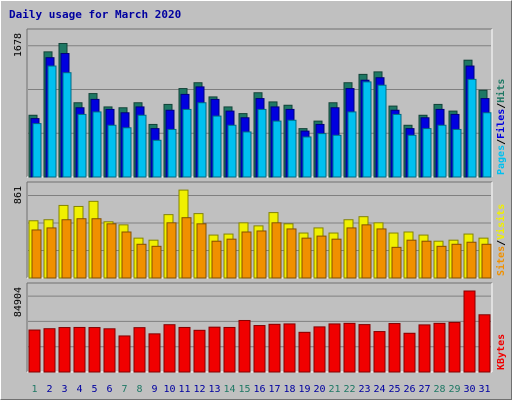 The width and height of the screenshot is (512, 400). I want to click on day-label-23: 23, so click(364, 389).